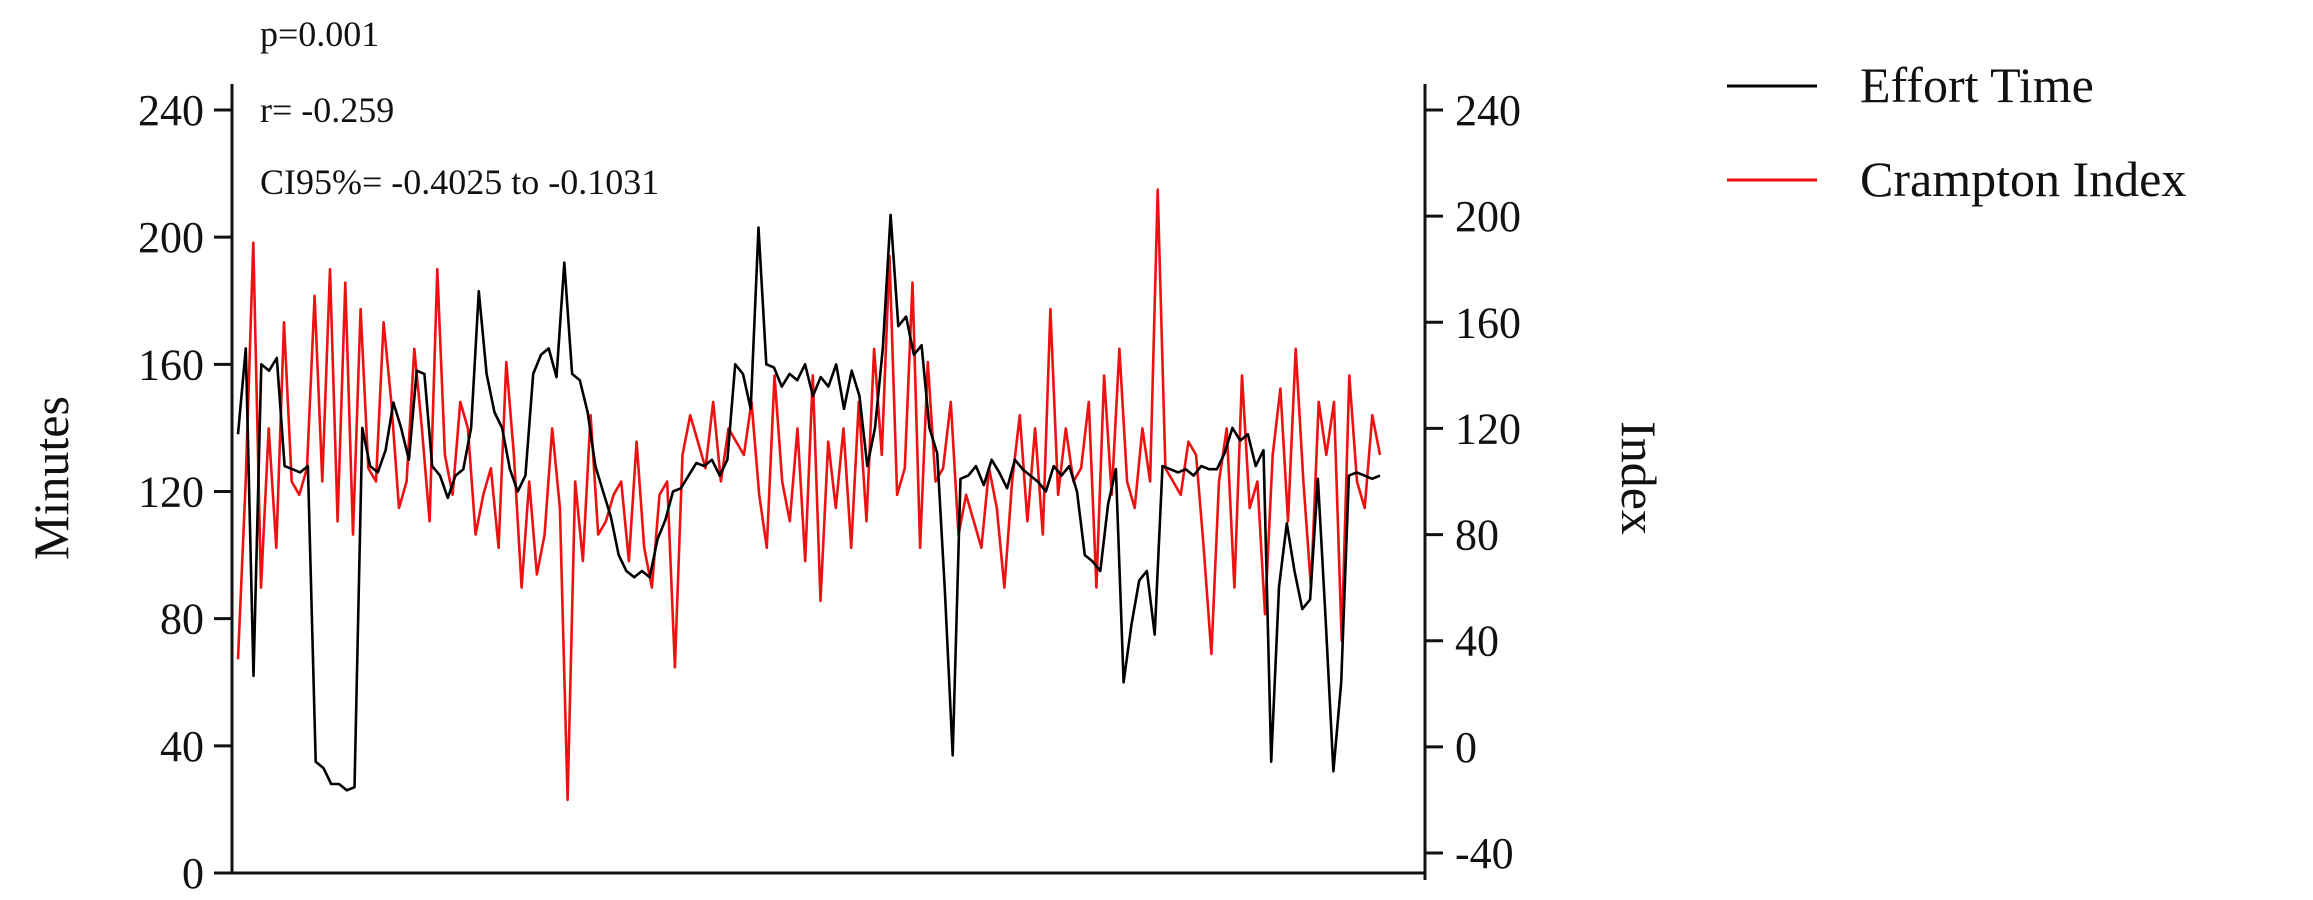 This screenshot has height=900, width=2313. I want to click on legend: Effort Time Crampton Index, so click(1956, 132).